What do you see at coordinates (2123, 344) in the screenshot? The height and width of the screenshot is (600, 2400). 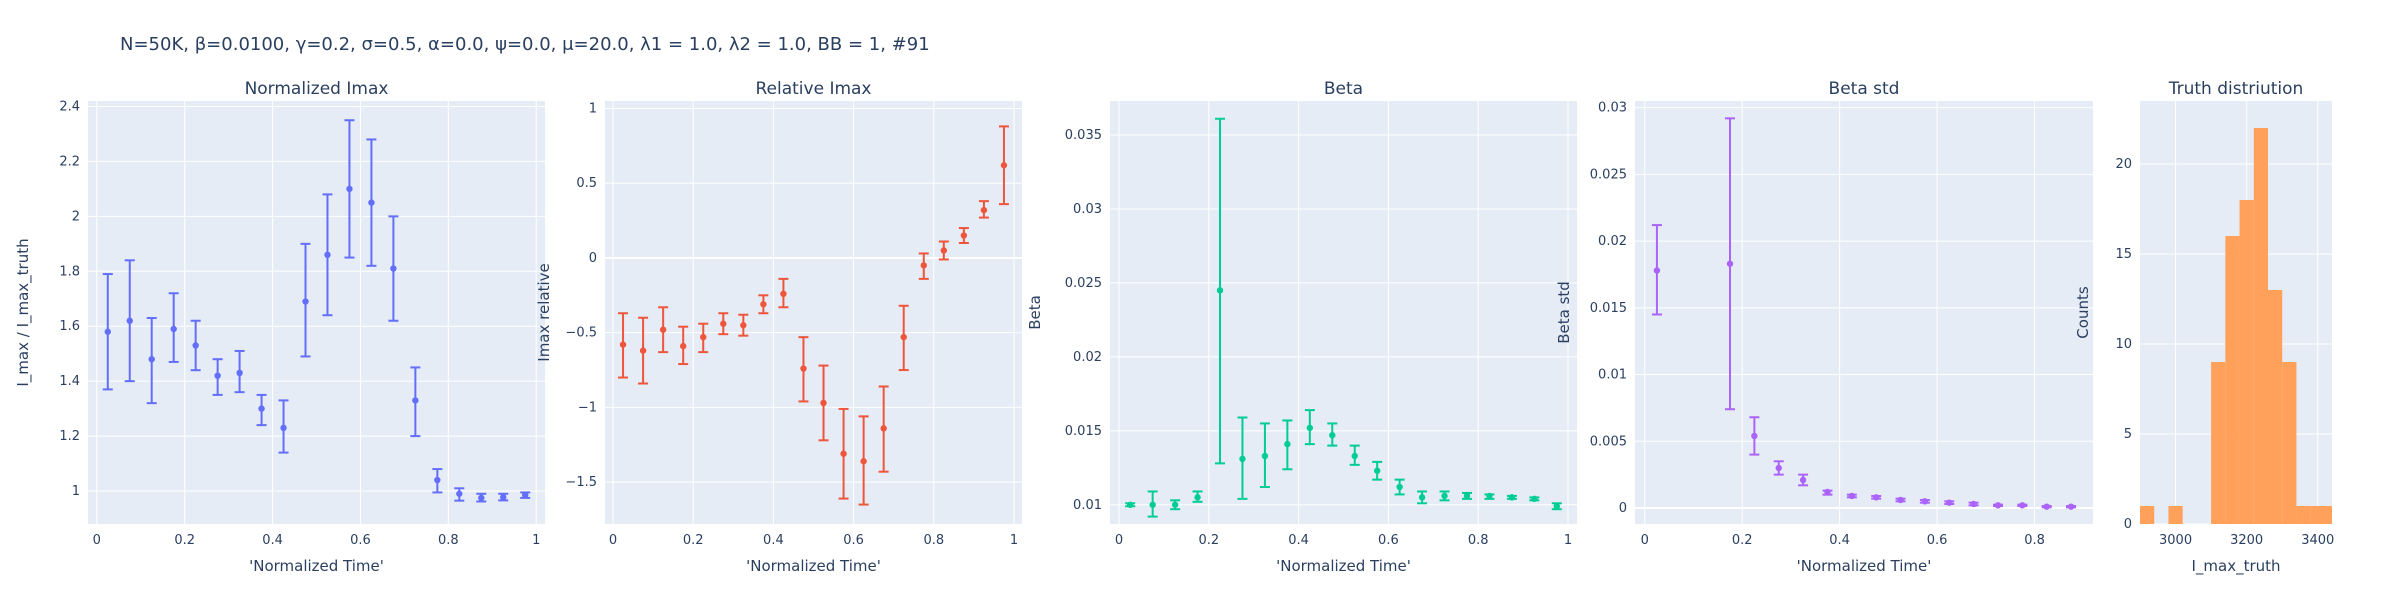 I see `y-tick-label: 10` at bounding box center [2123, 344].